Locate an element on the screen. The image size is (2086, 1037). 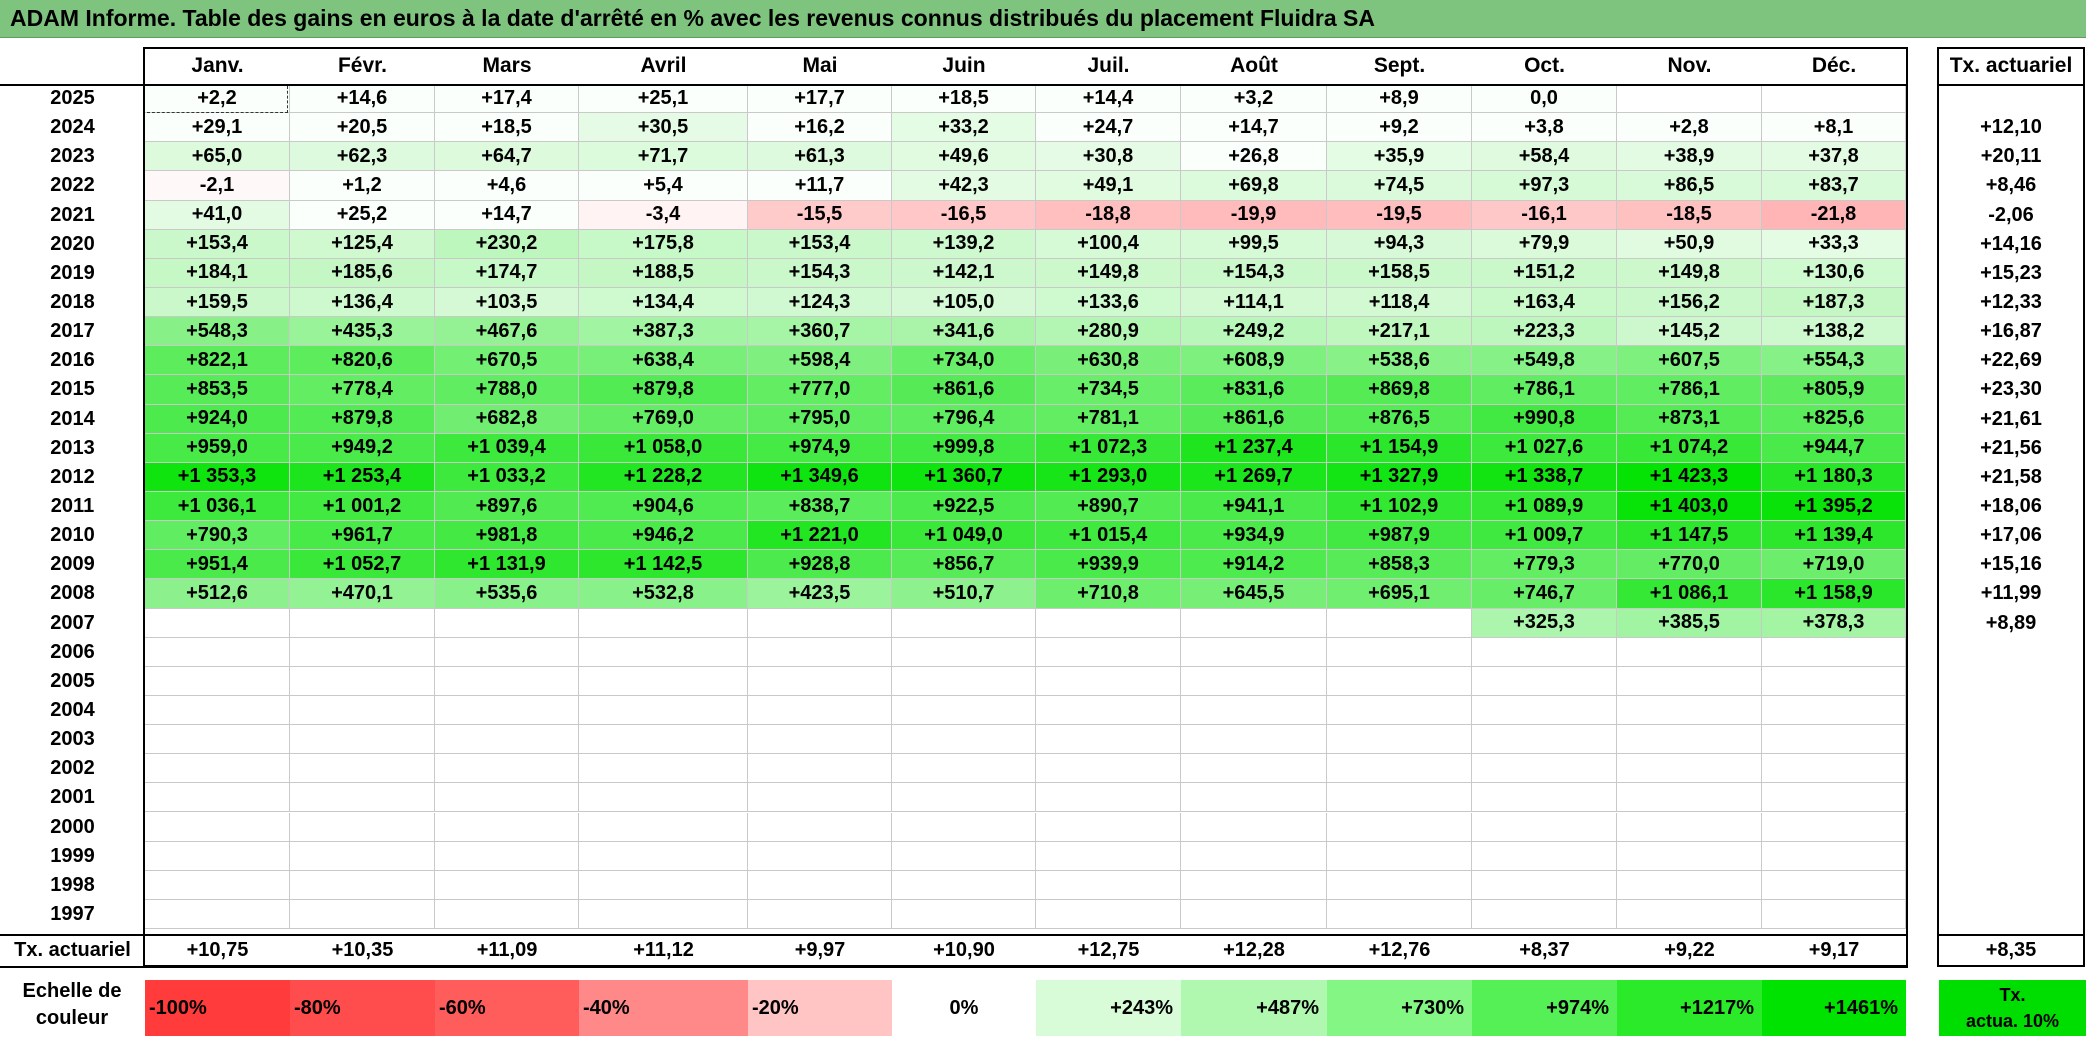
table-cell: +26,8 is located at coordinates (1254, 157).